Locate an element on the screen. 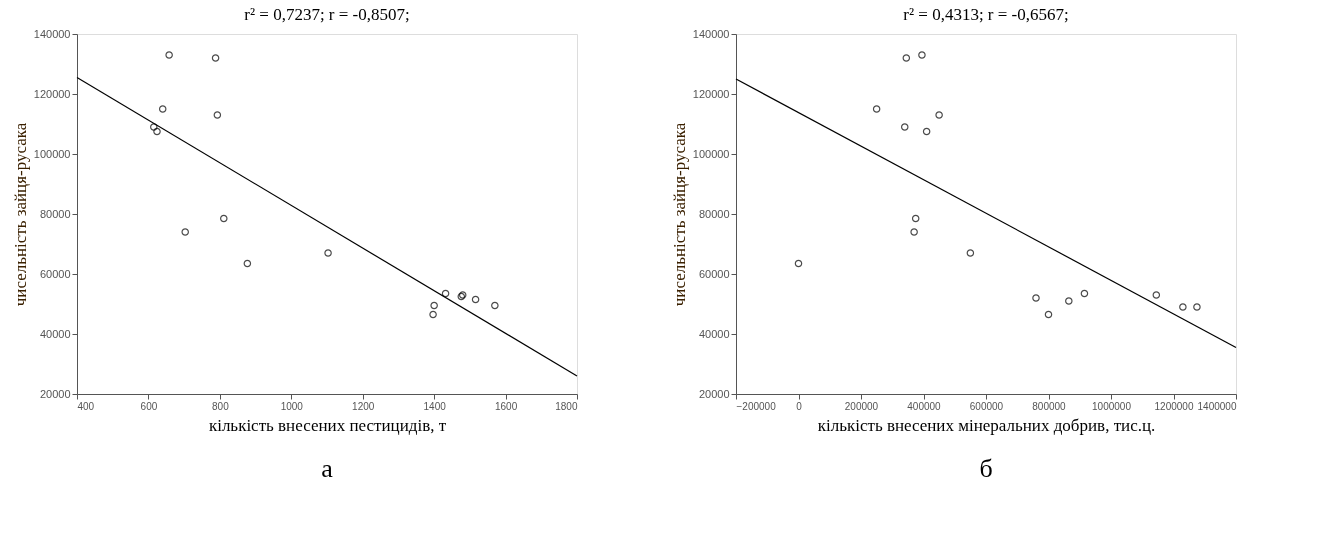 This screenshot has height=535, width=1344. x-tick-label: 1400 is located at coordinates (435, 406).